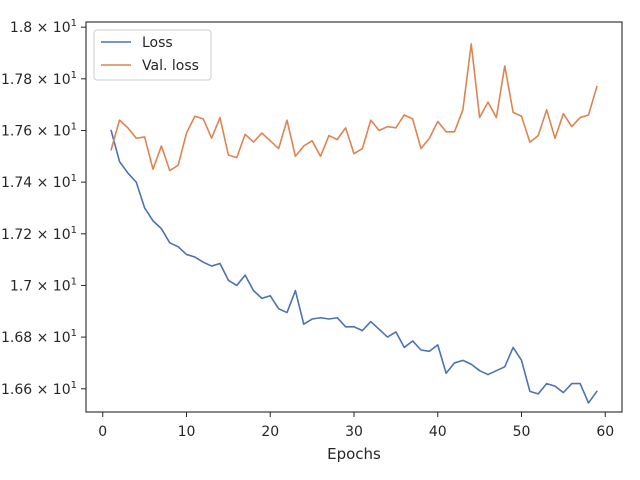 The height and width of the screenshot is (480, 640). I want to click on y-tick-label: 1.78 × 10¹, so click(39, 79).